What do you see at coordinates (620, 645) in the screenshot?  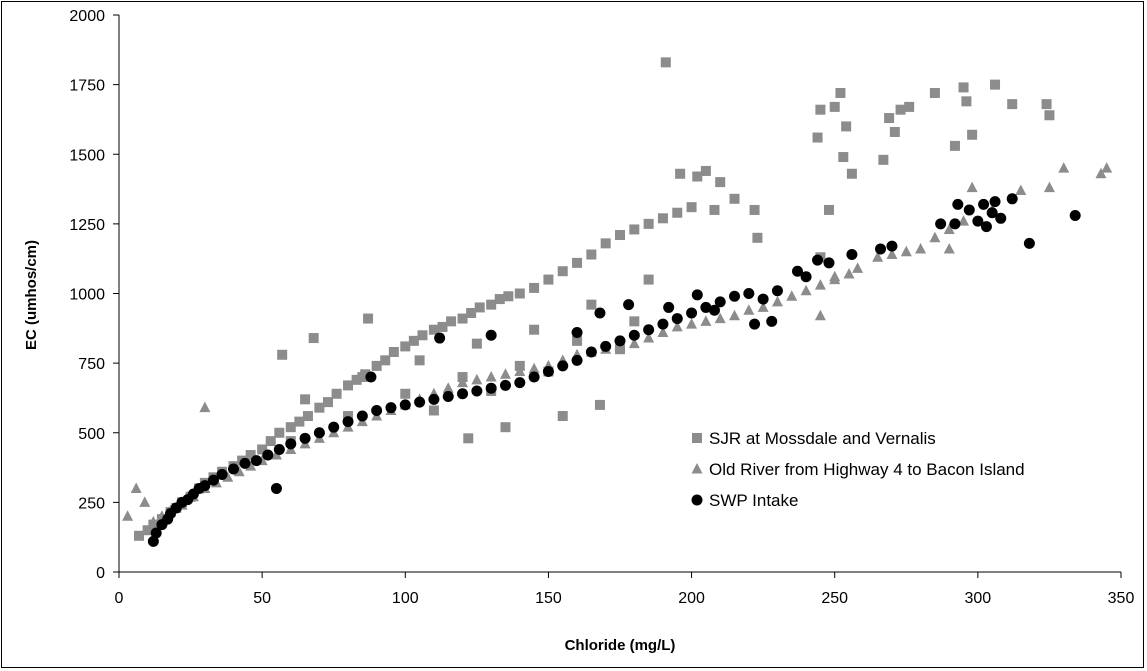 I see `x-axis-title: Chloride (mg/L)` at bounding box center [620, 645].